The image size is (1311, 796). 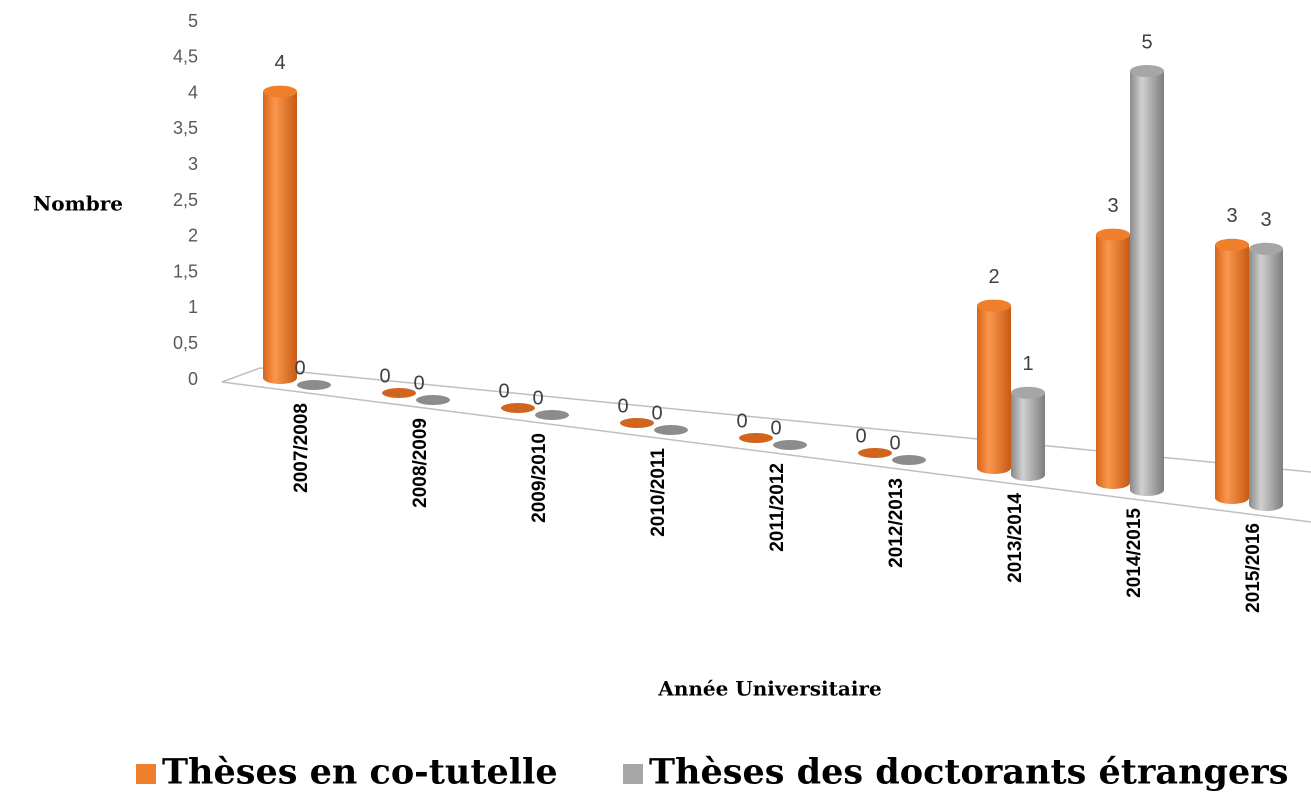 What do you see at coordinates (185, 343) in the screenshot?
I see `y-tick-label: 0,5` at bounding box center [185, 343].